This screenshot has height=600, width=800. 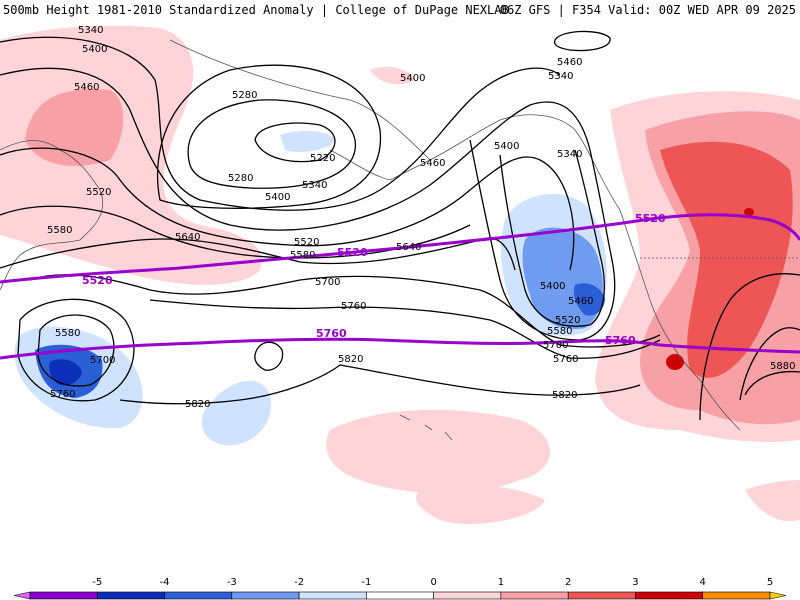 What do you see at coordinates (620, 340) in the screenshot?
I see `reference-label: 5760` at bounding box center [620, 340].